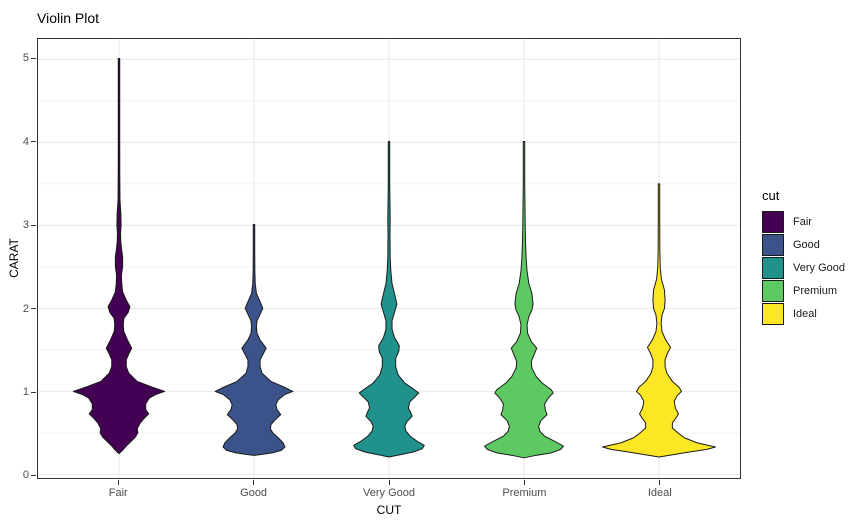 The height and width of the screenshot is (525, 862). Describe the element at coordinates (25, 58) in the screenshot. I see `y-tick-label: 5` at that location.